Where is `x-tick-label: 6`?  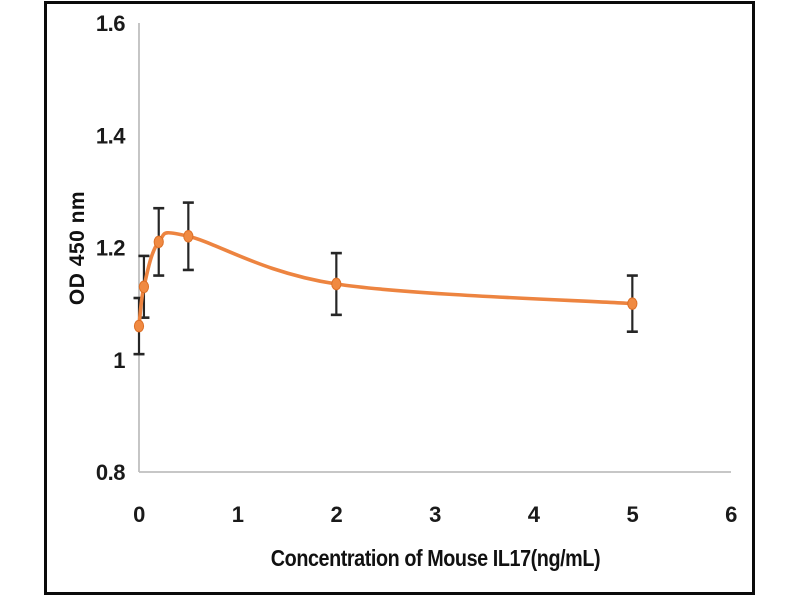 x-tick-label: 6 is located at coordinates (731, 514).